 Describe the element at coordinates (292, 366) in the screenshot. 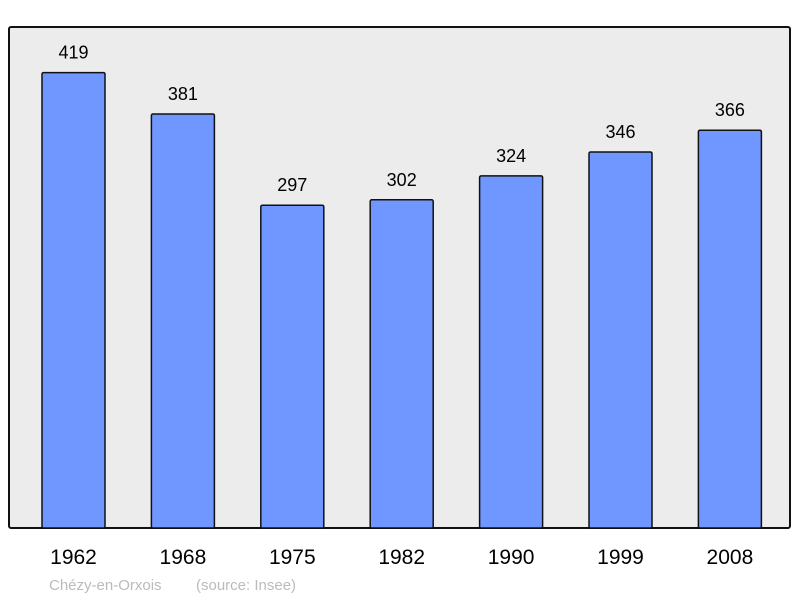

I see `bar-1975` at that location.